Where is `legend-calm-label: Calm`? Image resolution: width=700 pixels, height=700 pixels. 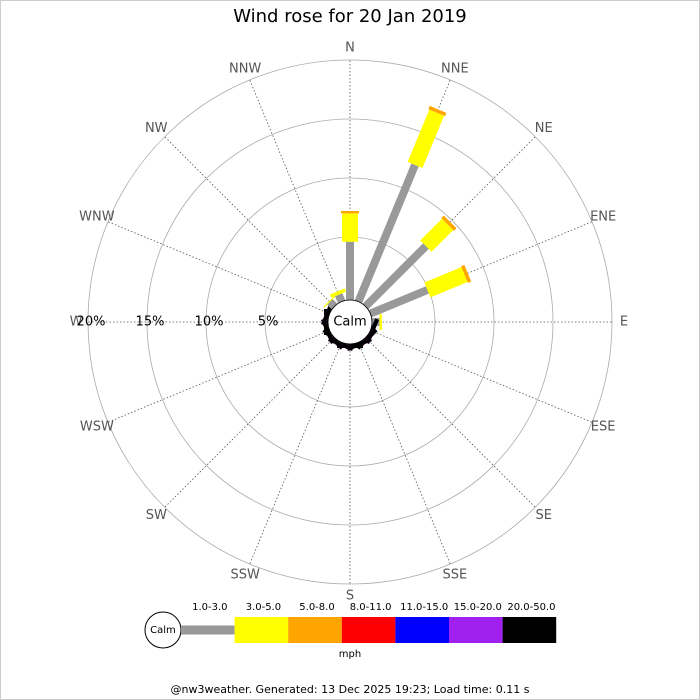 legend-calm-label: Calm is located at coordinates (163, 630).